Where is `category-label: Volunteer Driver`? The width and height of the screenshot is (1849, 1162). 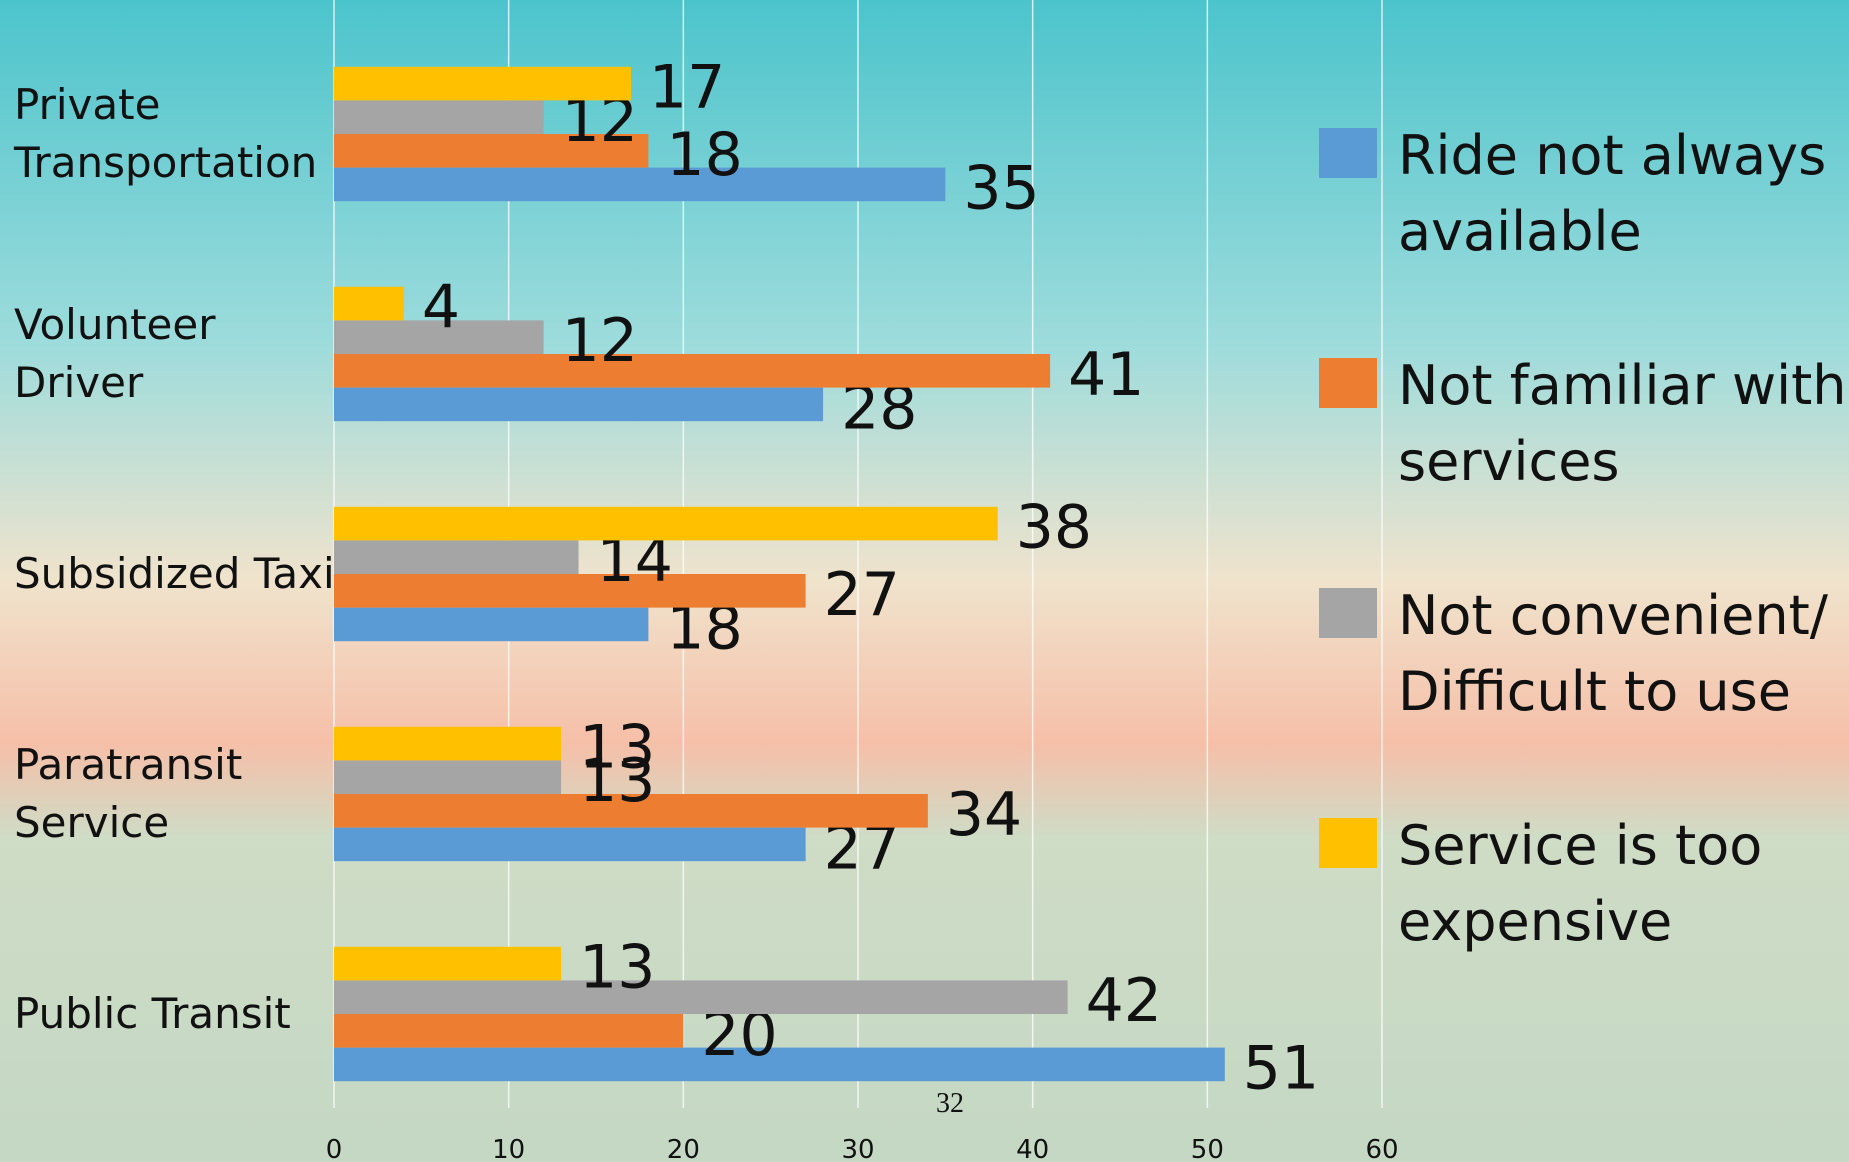
category-label: Volunteer Driver is located at coordinates (115, 353).